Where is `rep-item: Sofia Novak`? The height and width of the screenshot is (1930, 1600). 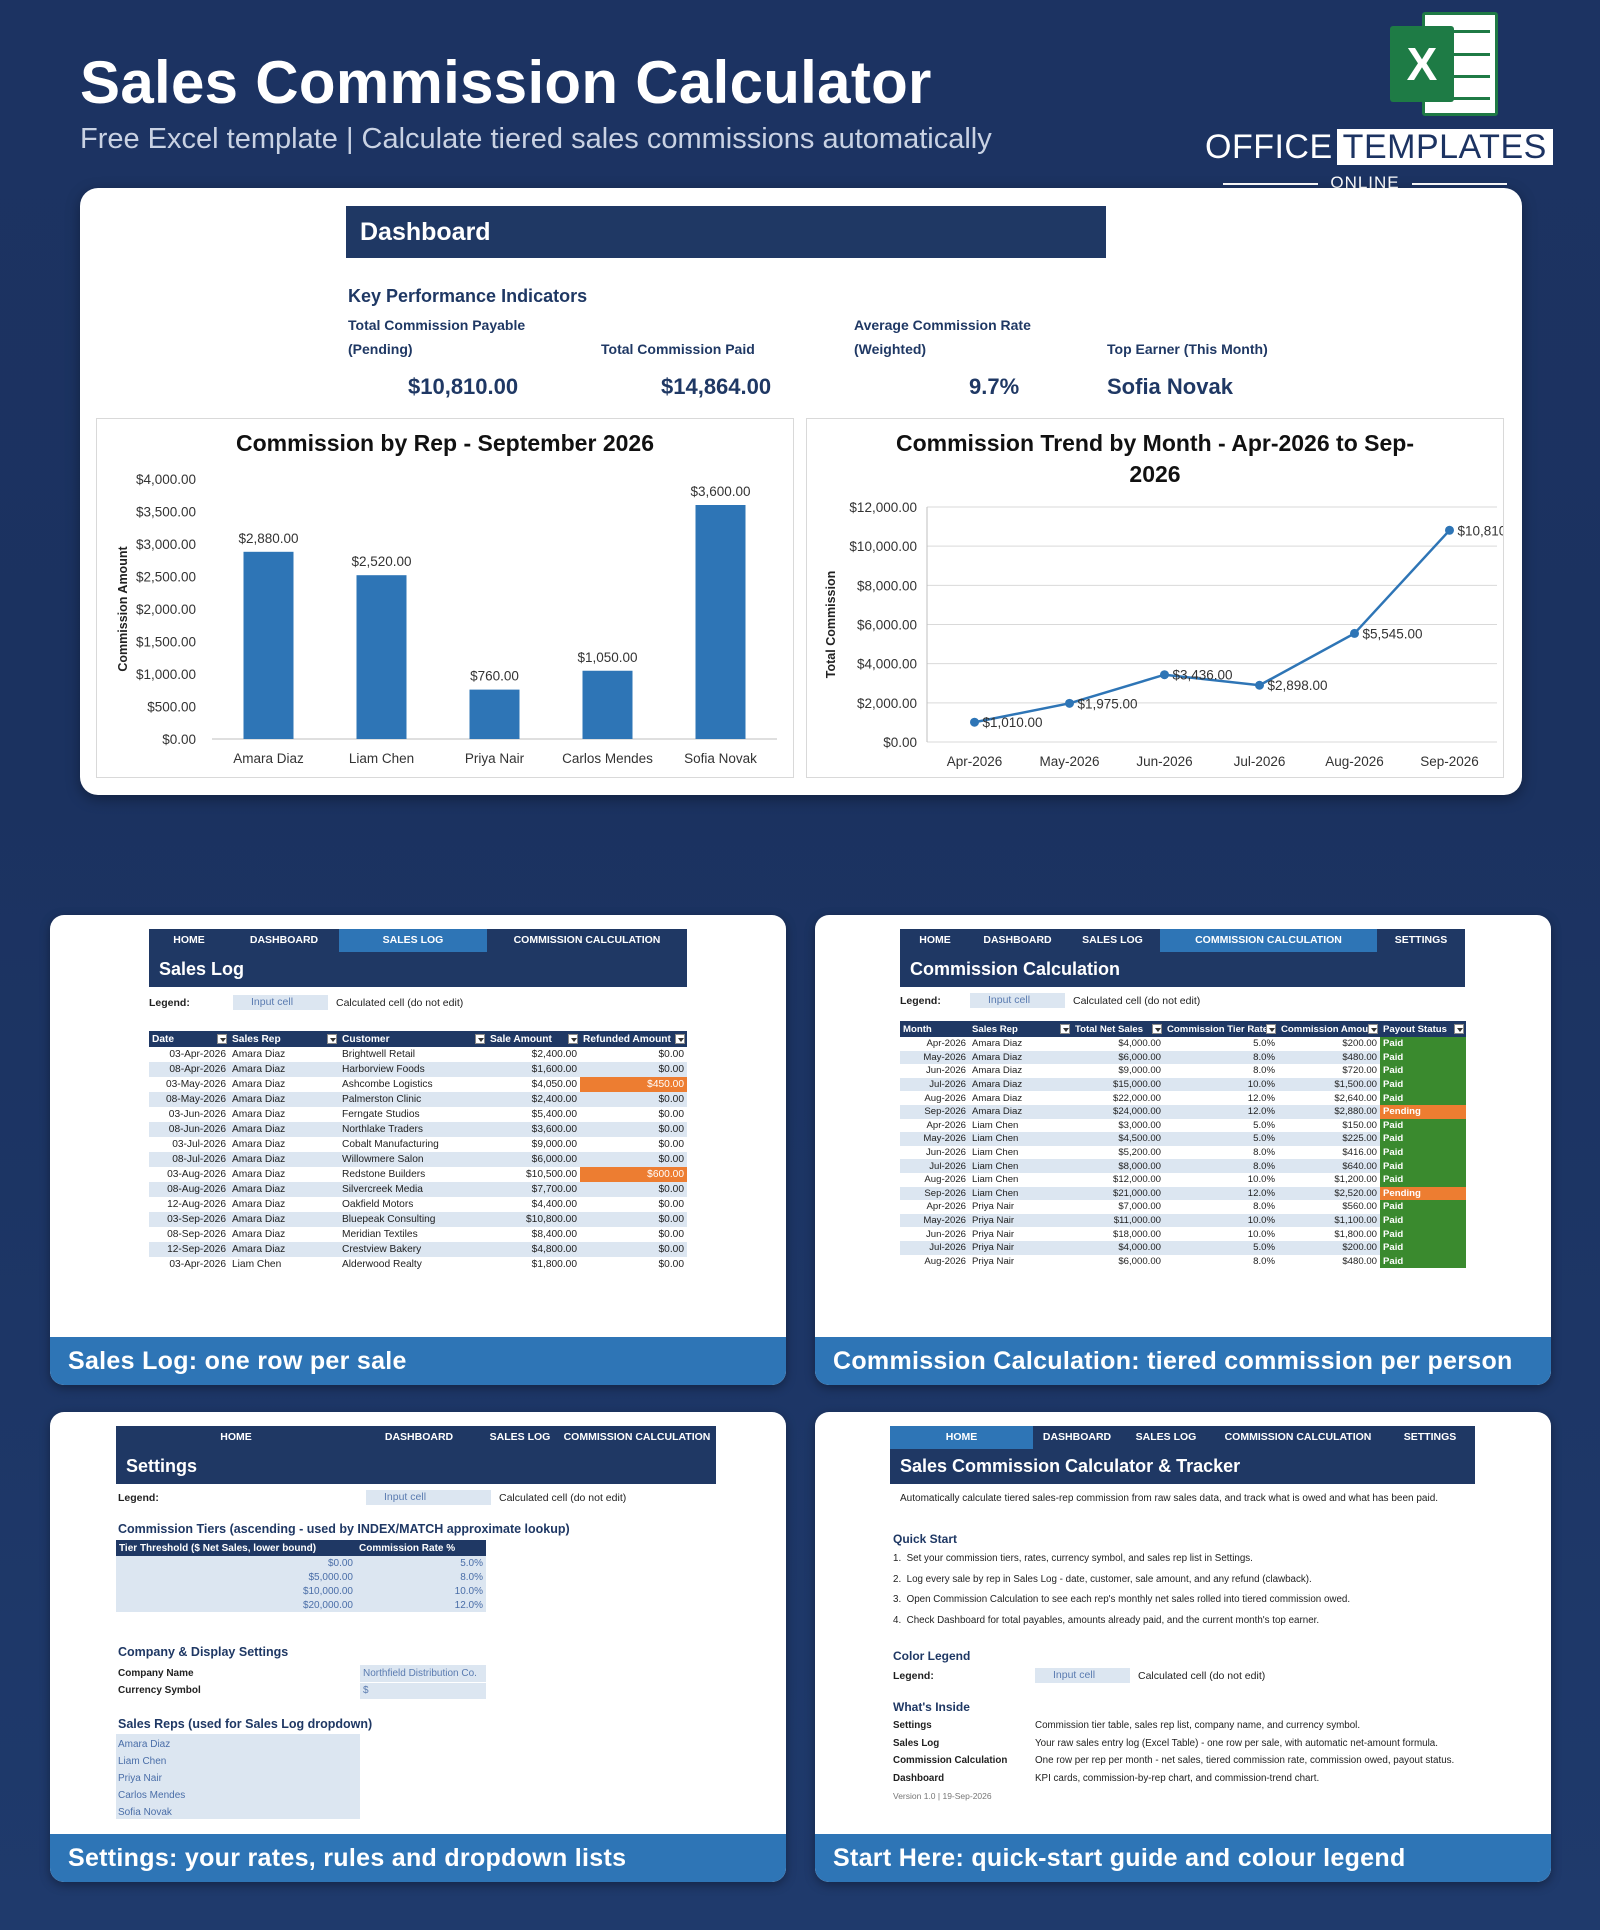 rep-item: Sofia Novak is located at coordinates (145, 1812).